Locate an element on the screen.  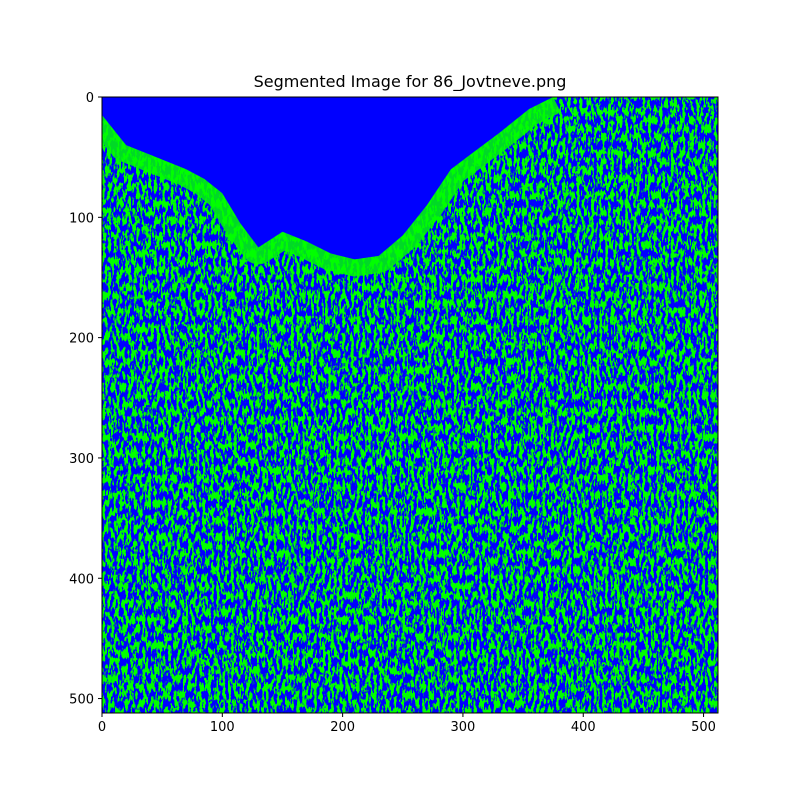
y-tick-label: 100 is located at coordinates (81, 218).